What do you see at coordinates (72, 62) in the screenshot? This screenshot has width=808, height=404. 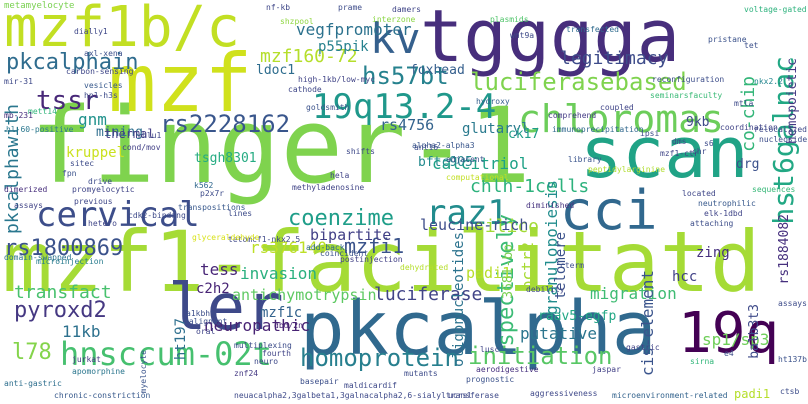 I see `word: pkcalphain` at bounding box center [72, 62].